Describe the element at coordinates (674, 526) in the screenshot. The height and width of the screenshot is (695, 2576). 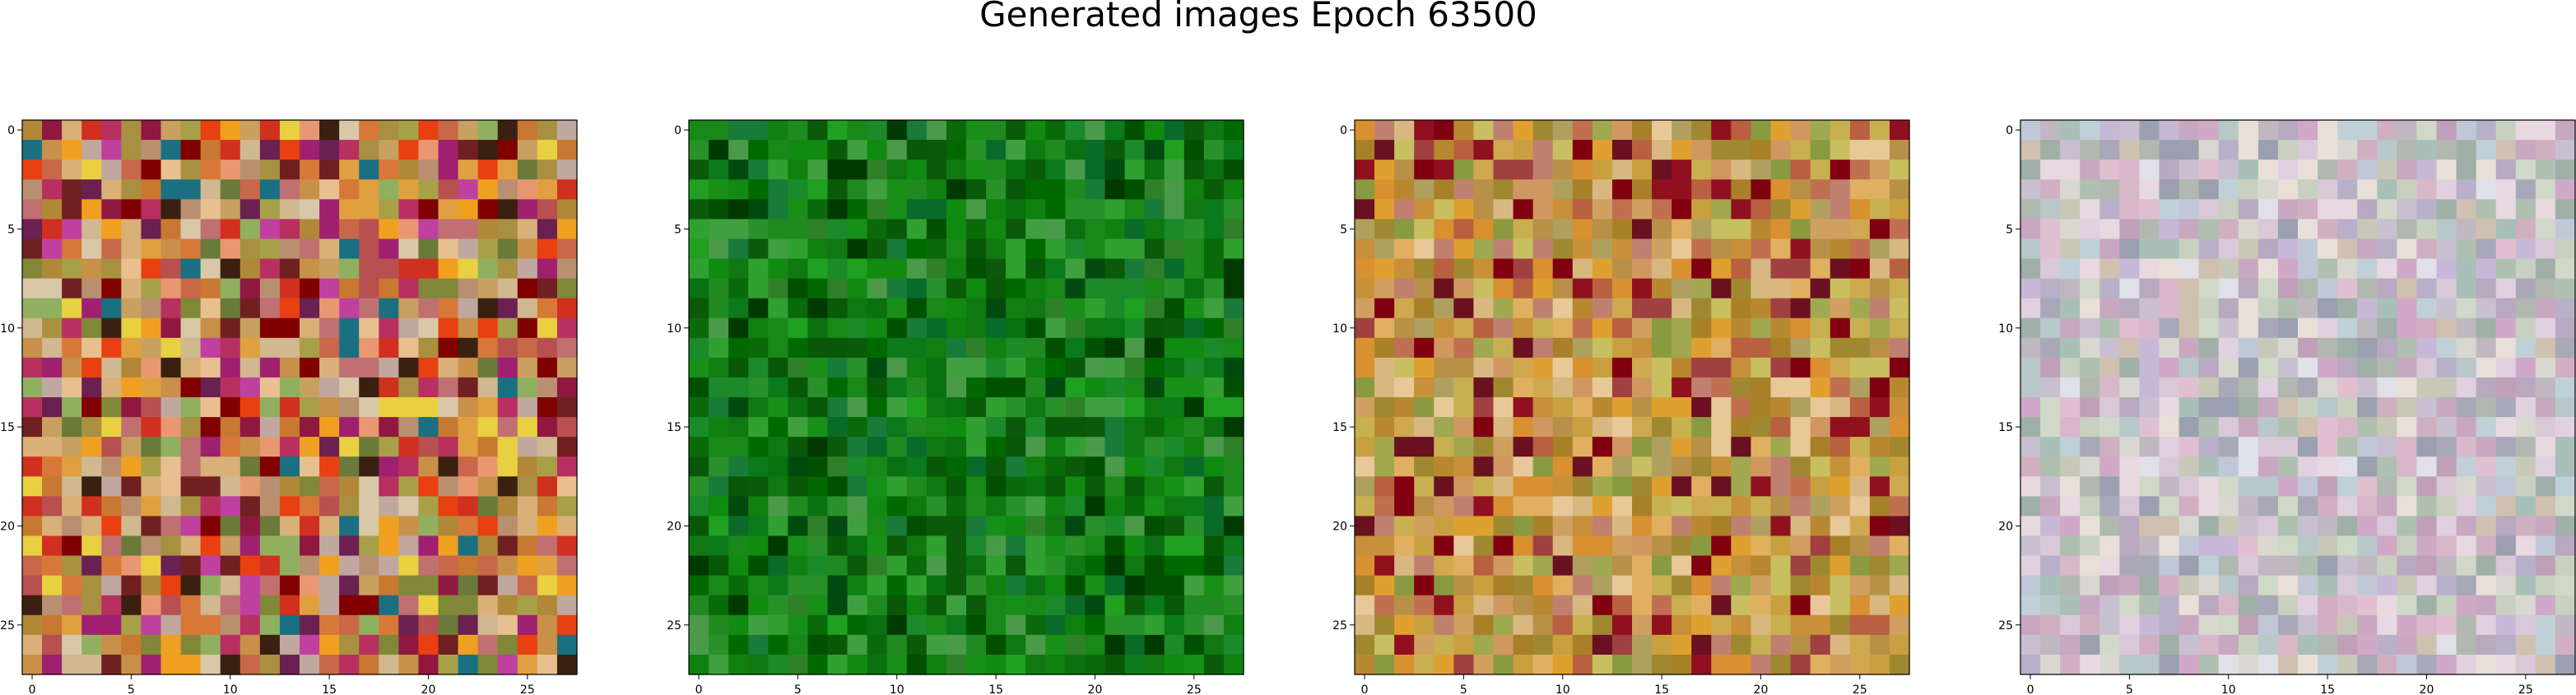
I see `y-tick-label: 20` at that location.